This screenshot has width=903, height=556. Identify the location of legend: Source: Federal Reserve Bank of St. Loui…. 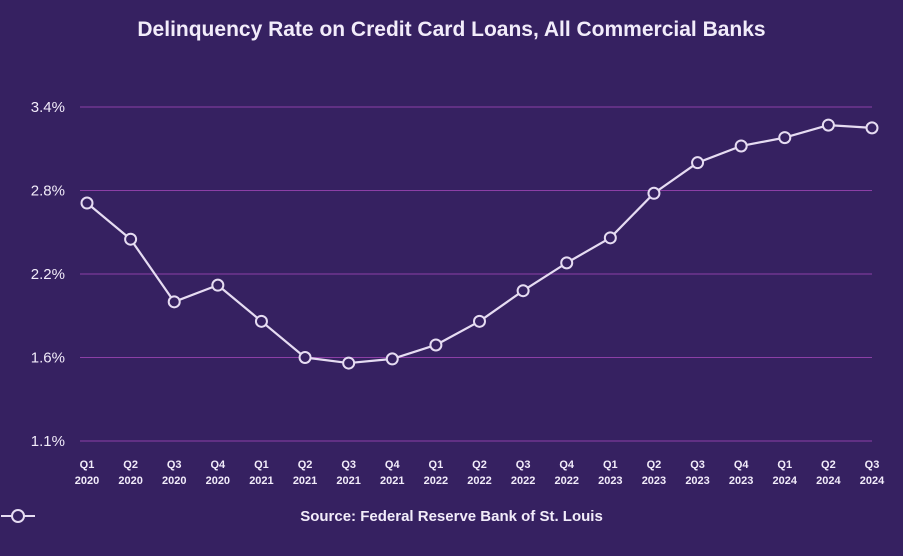
(451, 516).